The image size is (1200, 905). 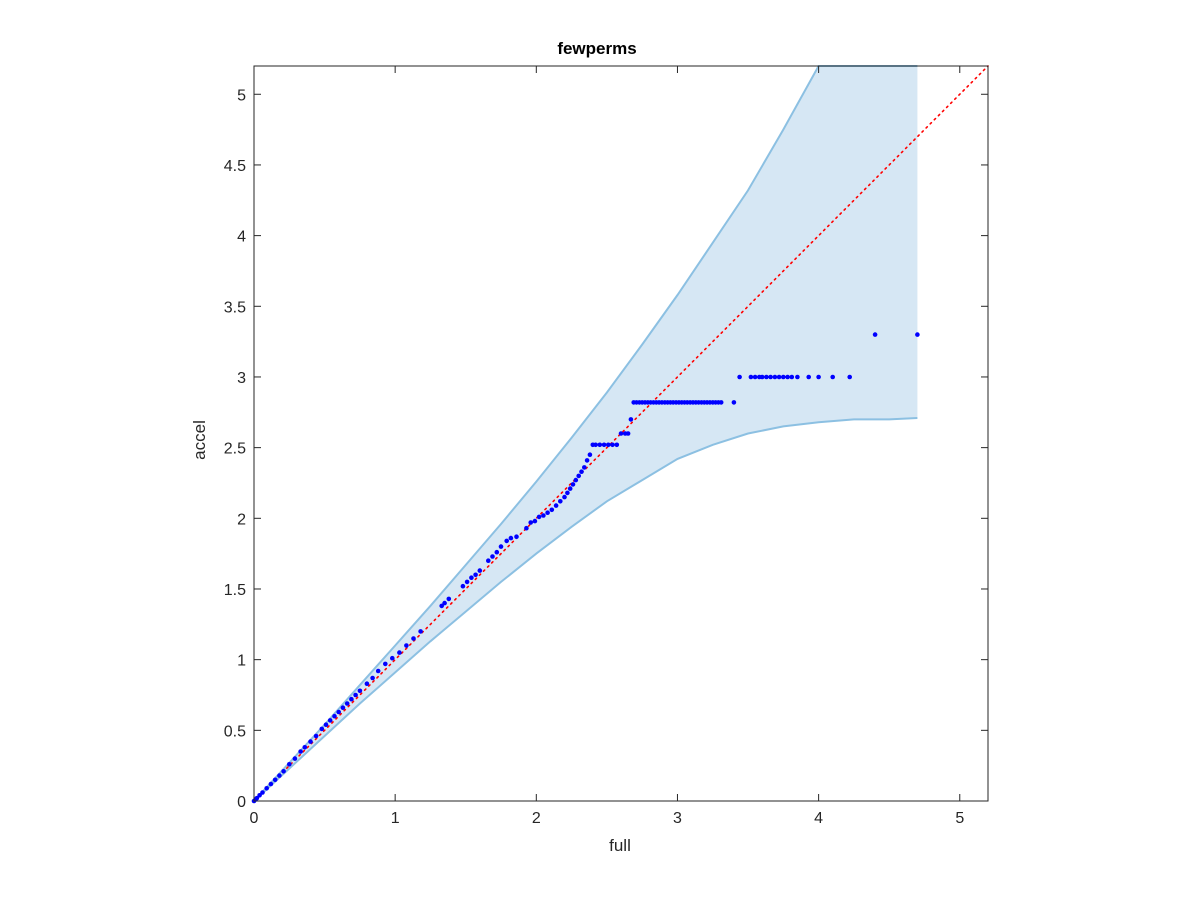 What do you see at coordinates (536, 818) in the screenshot?
I see `x-tick-label: 2` at bounding box center [536, 818].